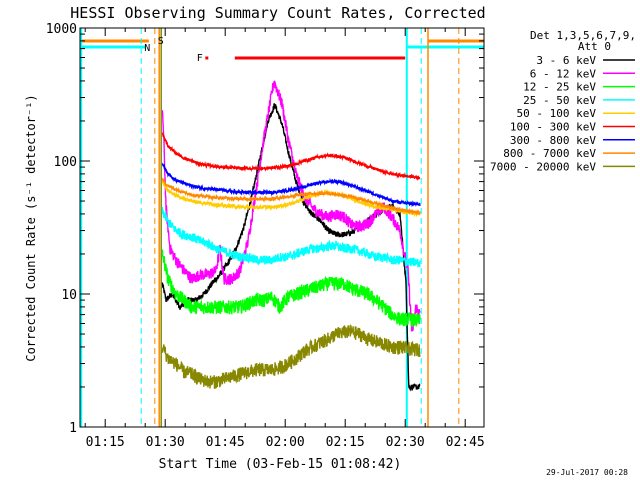 This screenshot has width=640, height=480. I want to click on y-tick-label-1: 10, so click(69, 295).